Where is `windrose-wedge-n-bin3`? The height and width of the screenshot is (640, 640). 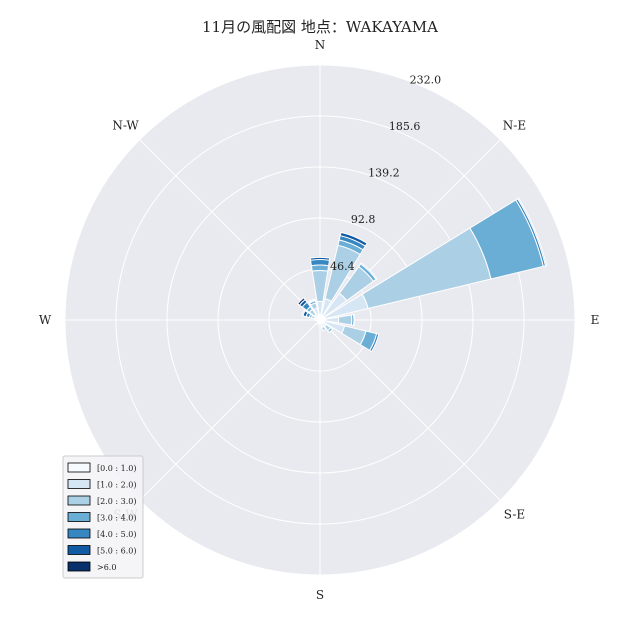 windrose-wedge-n-bin3 is located at coordinates (319, 268).